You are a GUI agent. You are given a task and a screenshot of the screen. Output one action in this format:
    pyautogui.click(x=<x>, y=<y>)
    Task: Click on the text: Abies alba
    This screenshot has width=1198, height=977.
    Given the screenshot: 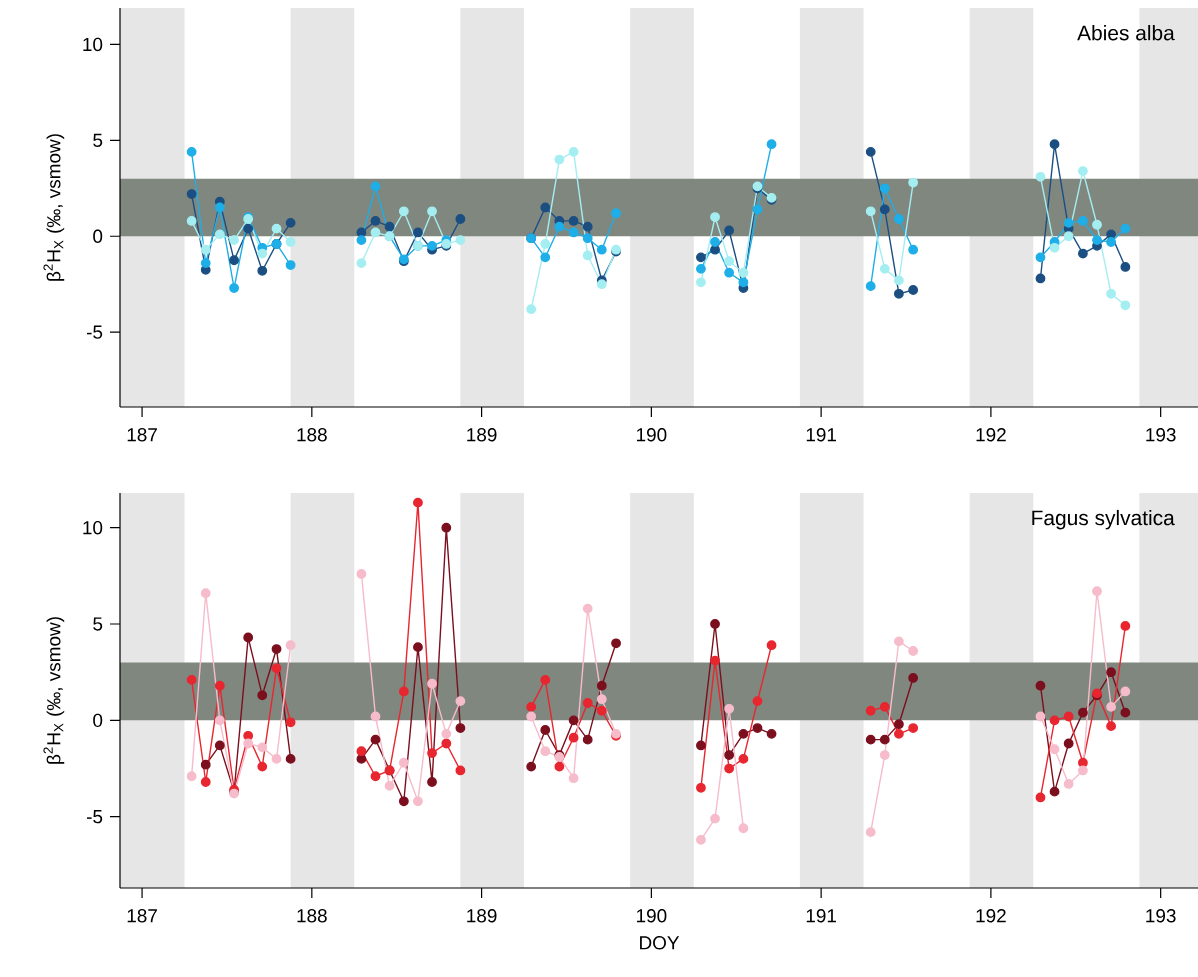 What is the action you would take?
    pyautogui.click(x=1126, y=33)
    